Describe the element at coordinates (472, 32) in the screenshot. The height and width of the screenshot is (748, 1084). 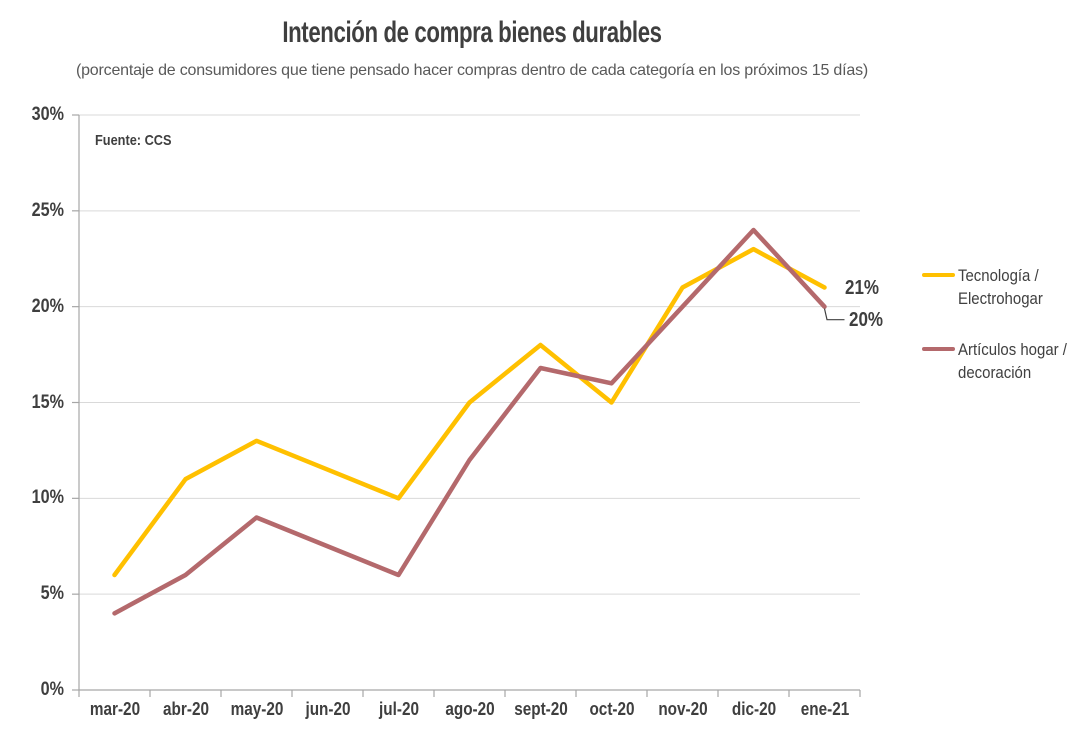
I see `chart-title: Intención de compra bienes durables` at that location.